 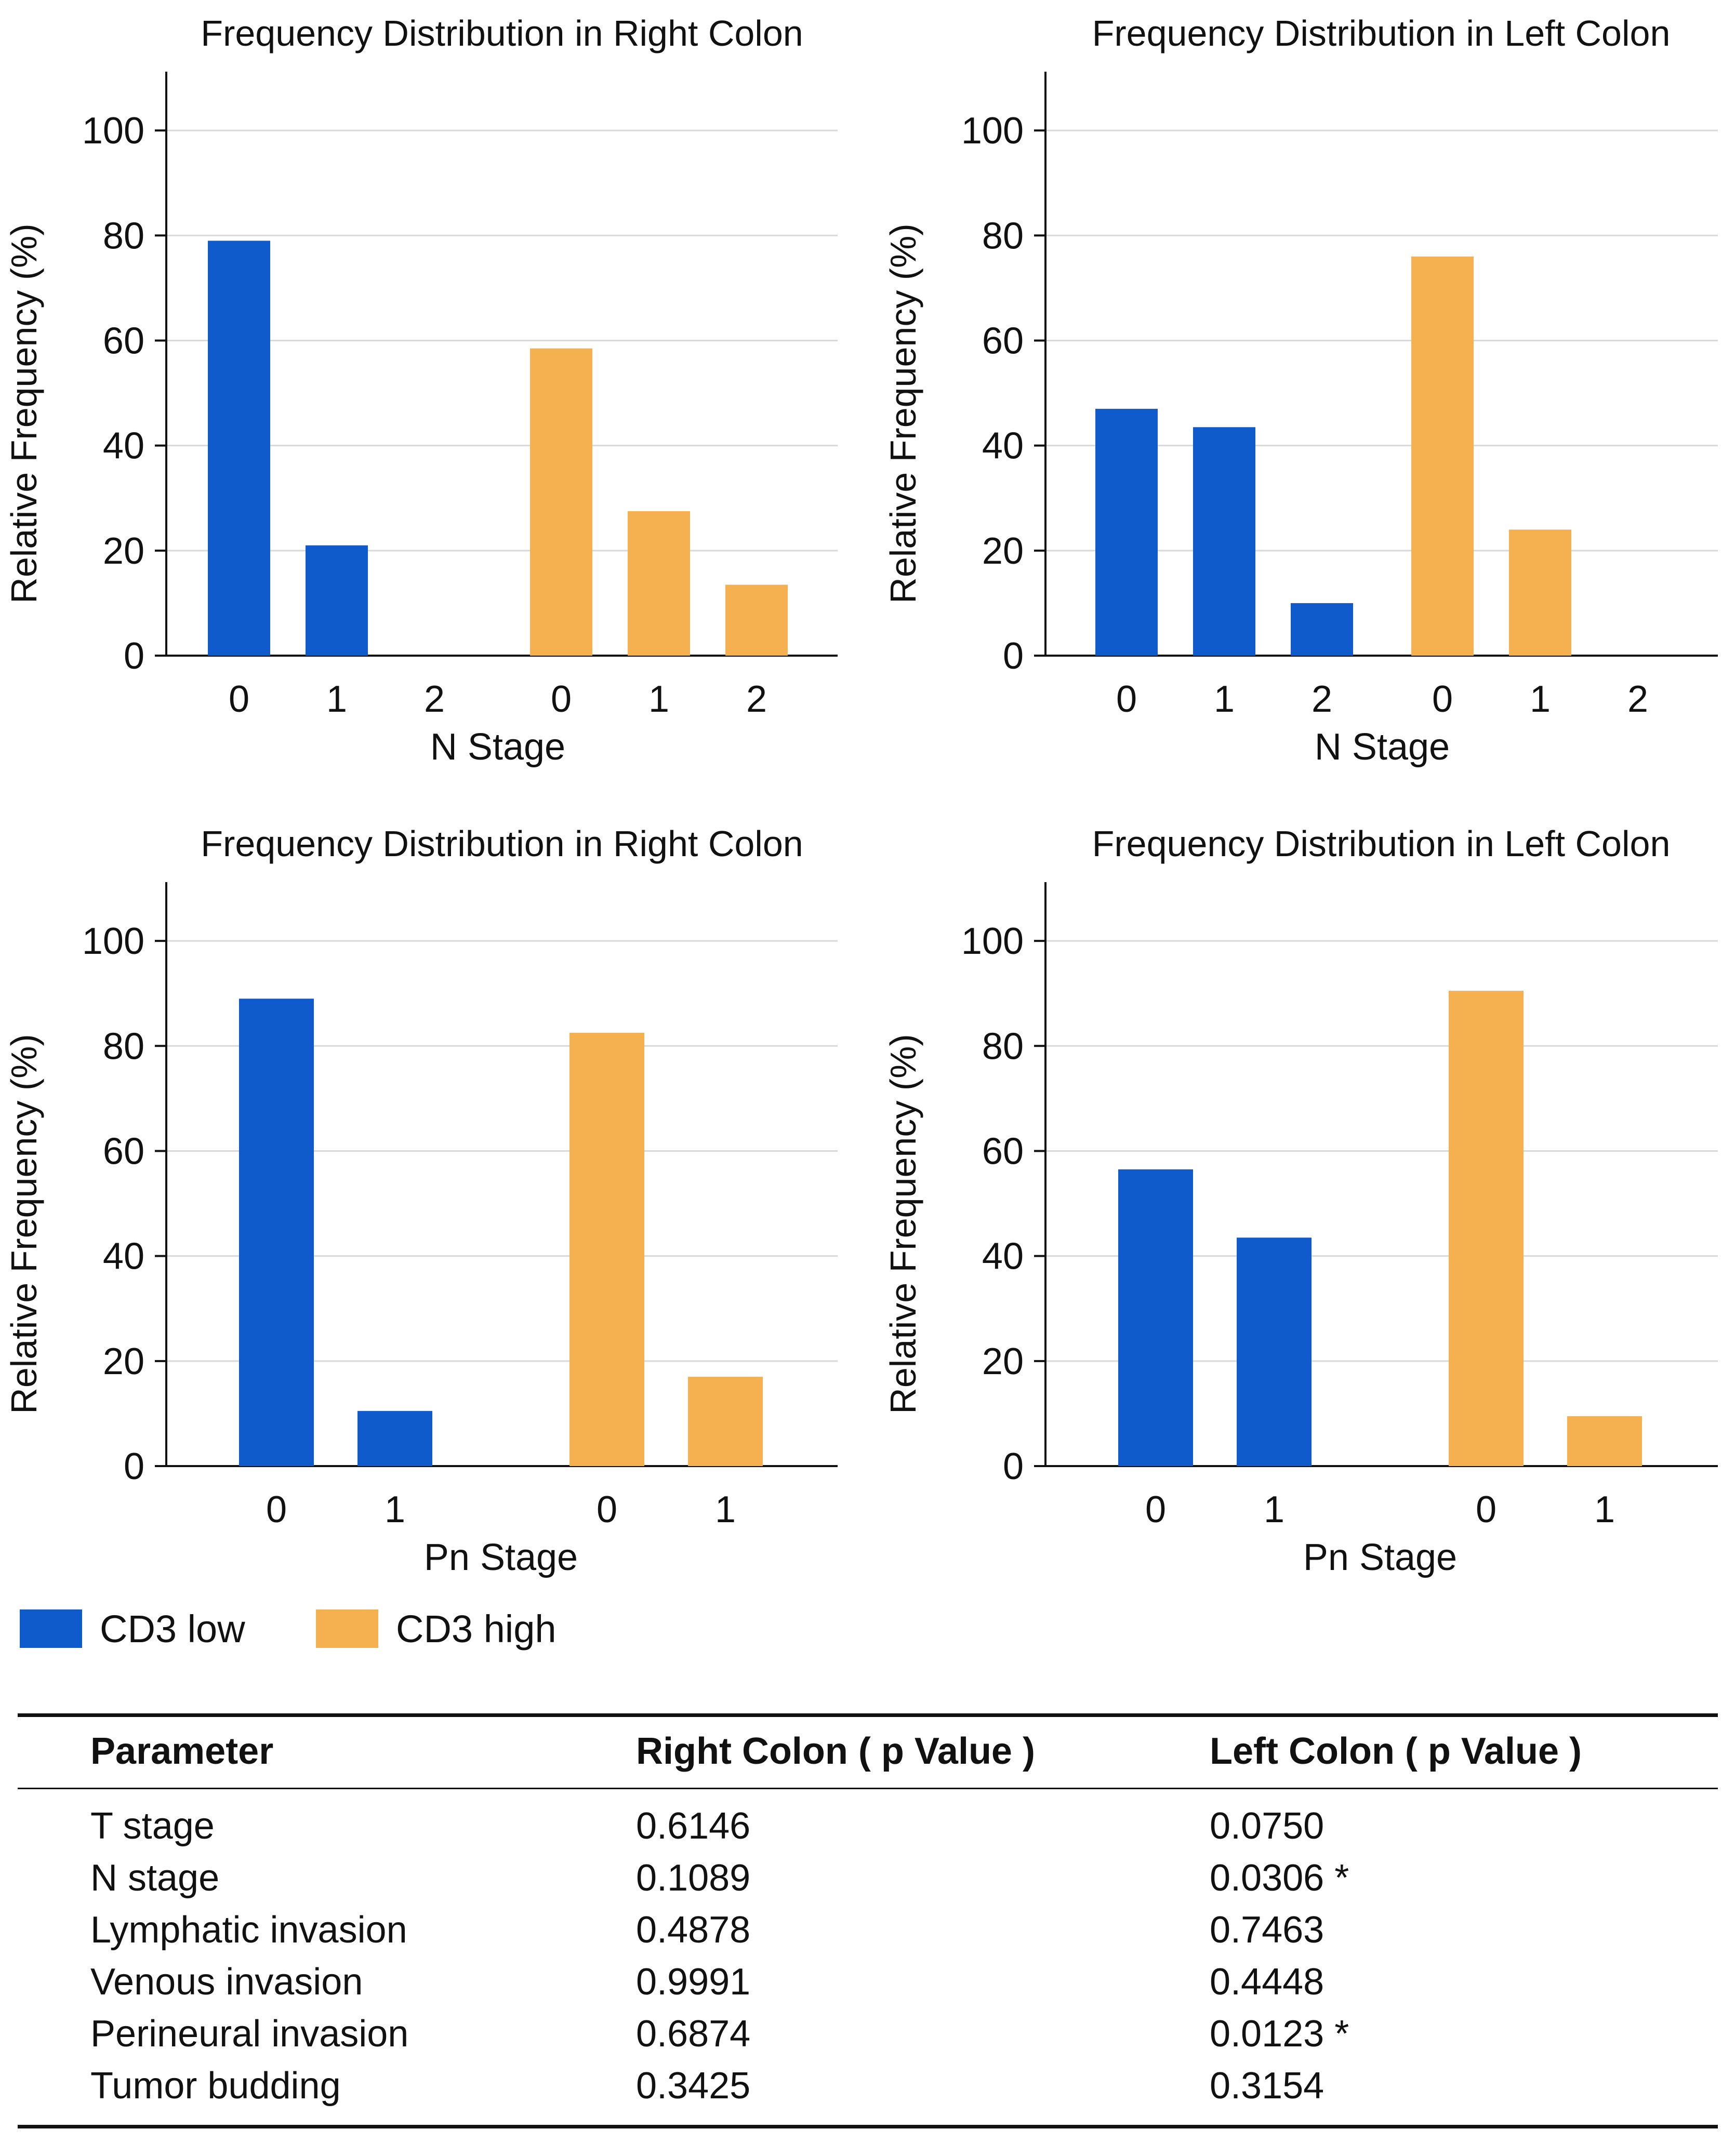 What do you see at coordinates (1267, 1930) in the screenshot?
I see `row-3-left: 0.7463` at bounding box center [1267, 1930].